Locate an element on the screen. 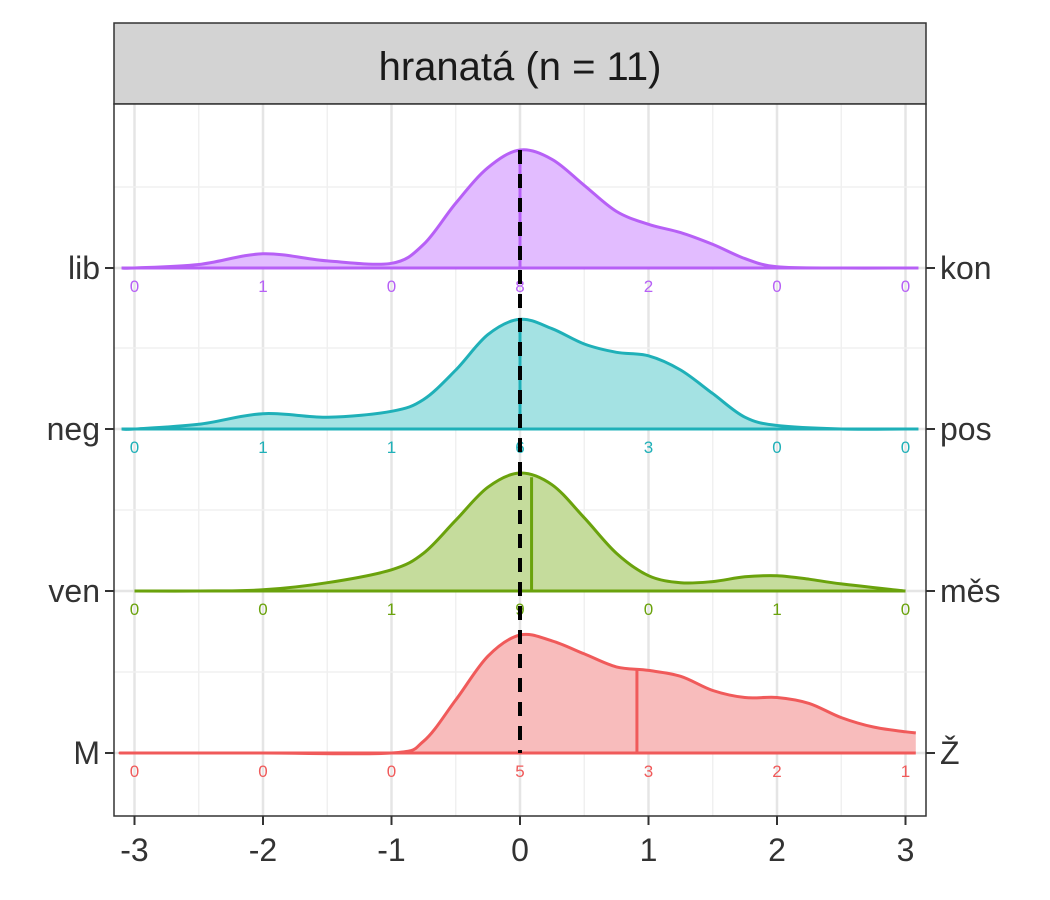 This screenshot has width=1050, height=900. y-label-right: pos is located at coordinates (966, 429).